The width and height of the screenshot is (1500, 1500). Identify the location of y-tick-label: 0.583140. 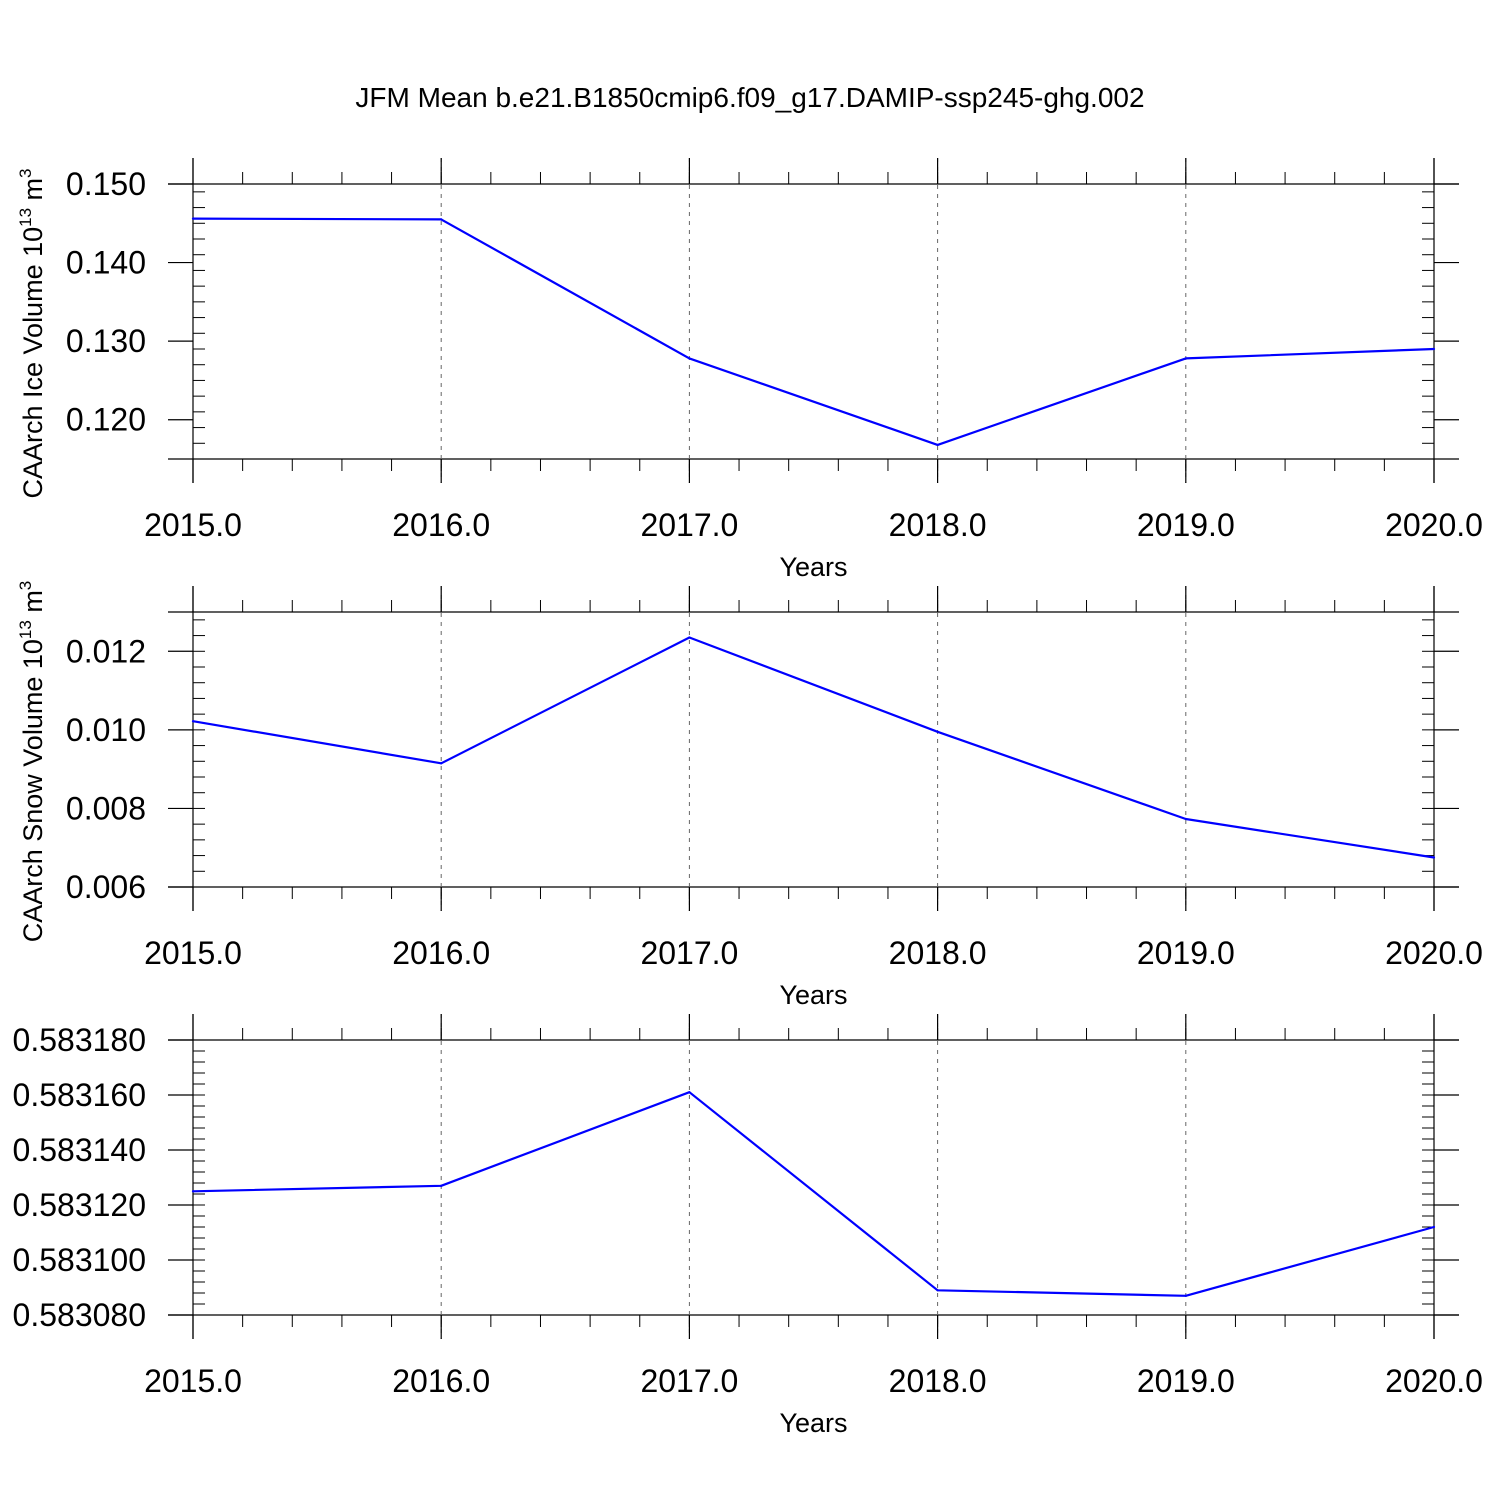
(79, 1150).